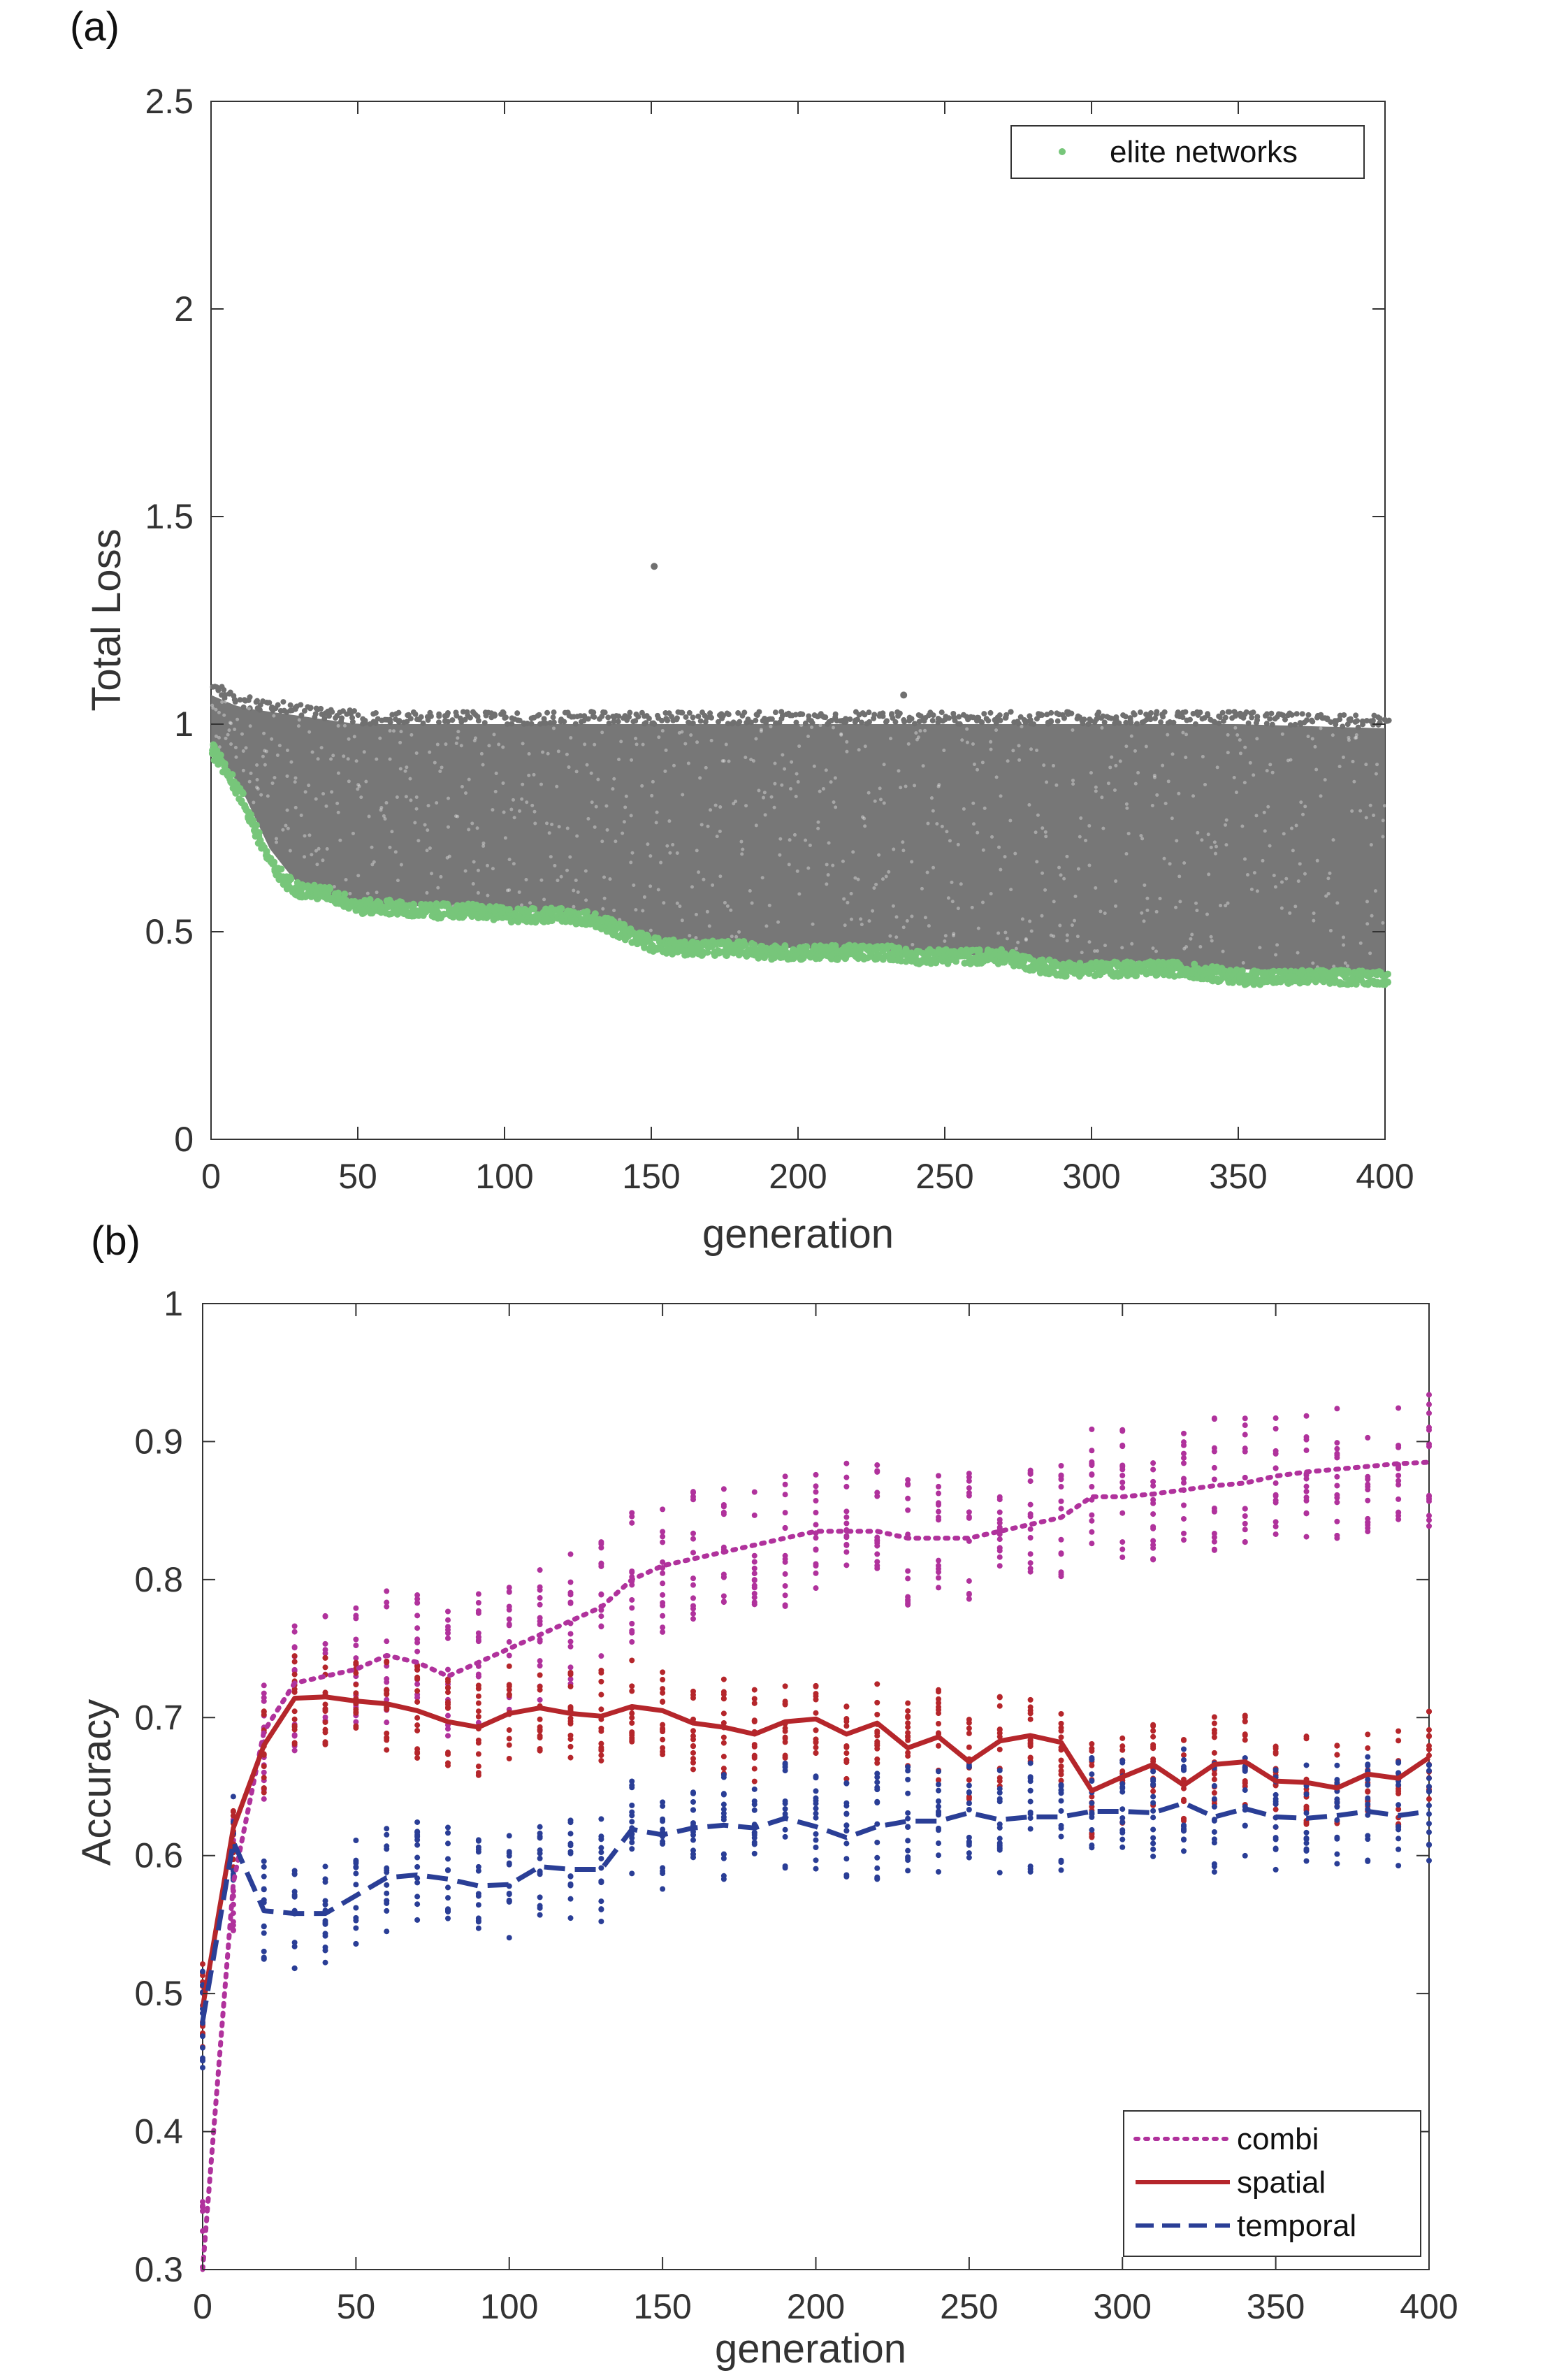 Image resolution: width=1566 pixels, height=2380 pixels. What do you see at coordinates (94, 27) in the screenshot?
I see `panel-a-label: (a)` at bounding box center [94, 27].